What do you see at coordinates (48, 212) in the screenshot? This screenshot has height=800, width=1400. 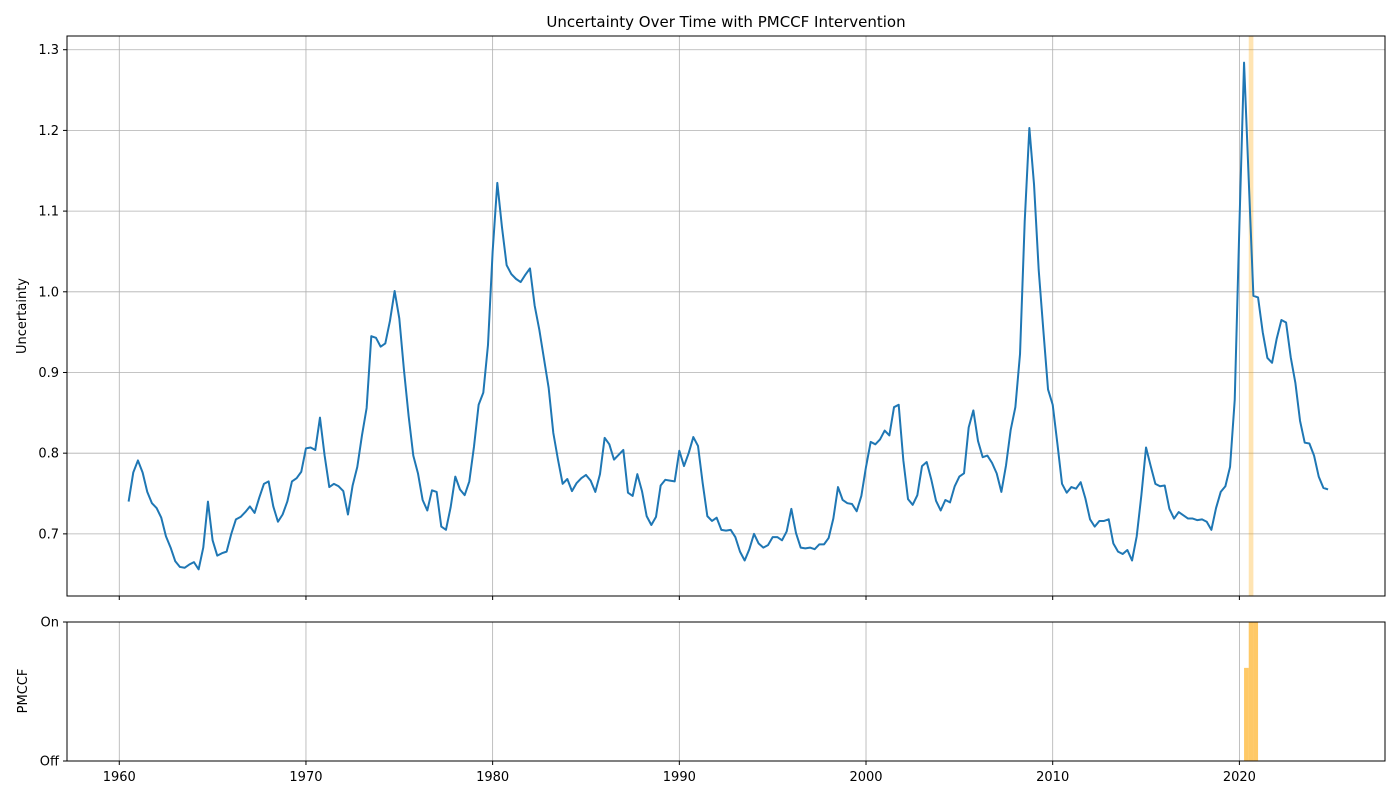 I see `uncertainty-ytick-label: 1.1` at bounding box center [48, 212].